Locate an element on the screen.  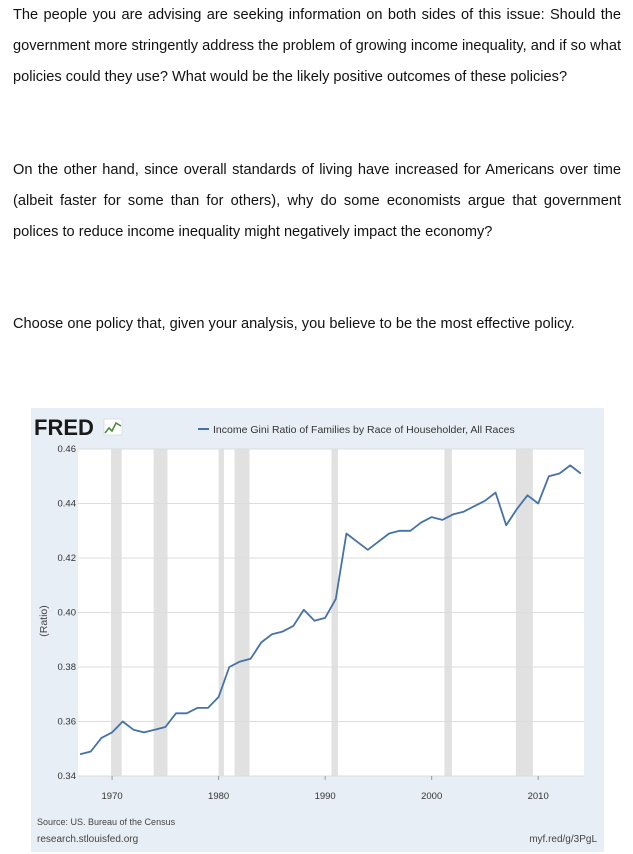
x-tick-label: 2000 is located at coordinates (431, 796).